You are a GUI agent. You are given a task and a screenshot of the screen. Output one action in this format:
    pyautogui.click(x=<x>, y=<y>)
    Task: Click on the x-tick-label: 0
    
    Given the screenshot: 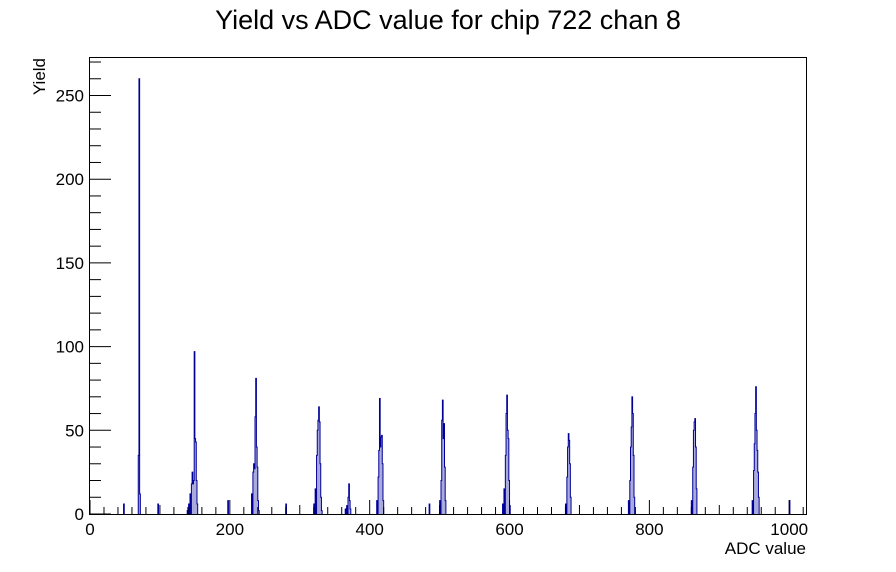 What is the action you would take?
    pyautogui.click(x=89, y=529)
    